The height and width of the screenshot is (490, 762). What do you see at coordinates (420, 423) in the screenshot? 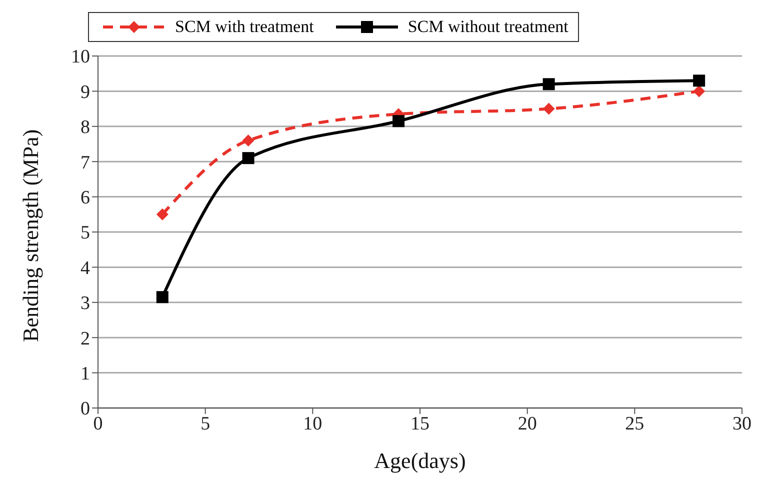
I see `x-tick-label: 15` at bounding box center [420, 423].